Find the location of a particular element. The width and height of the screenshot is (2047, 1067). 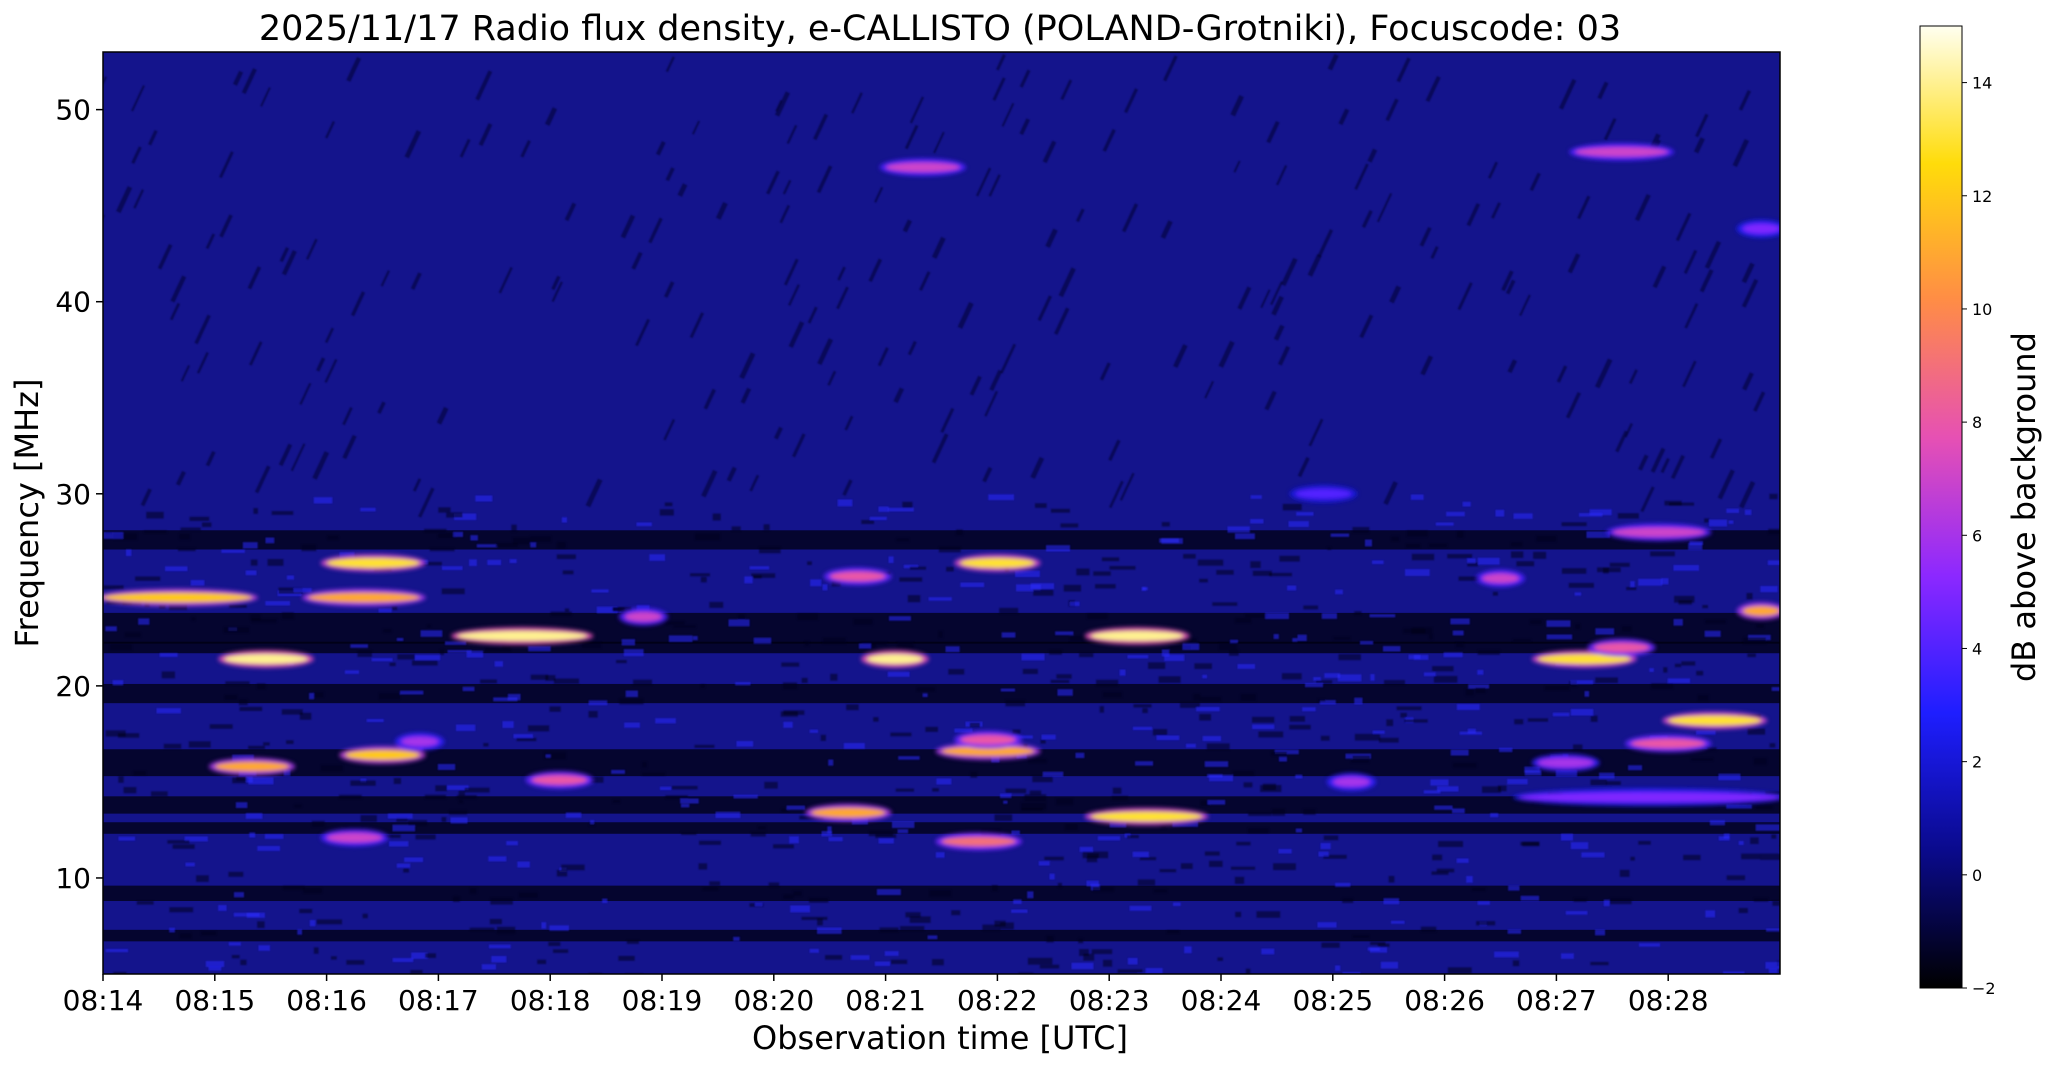

y-tick-label: 20 is located at coordinates (73, 686).